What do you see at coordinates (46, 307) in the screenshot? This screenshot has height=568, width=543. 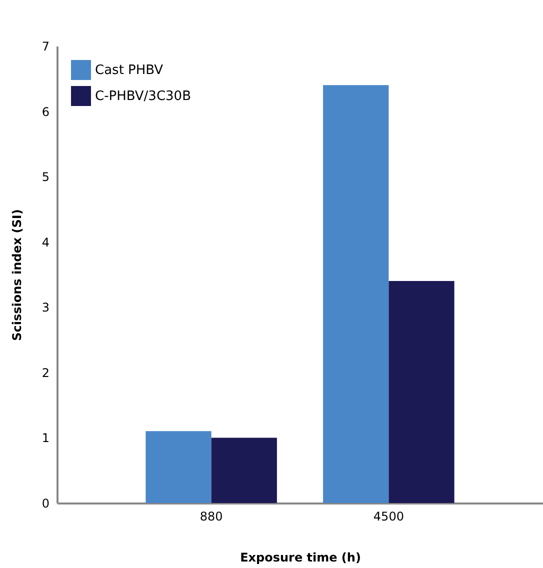 I see `y-tick-label: 3` at bounding box center [46, 307].